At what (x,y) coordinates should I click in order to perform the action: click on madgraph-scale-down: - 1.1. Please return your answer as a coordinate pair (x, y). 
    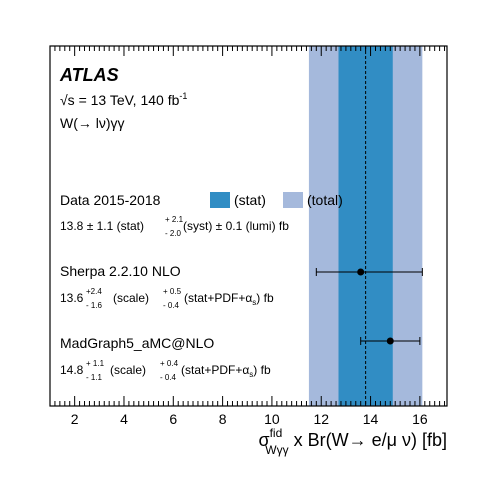
    Looking at the image, I should click on (94, 377).